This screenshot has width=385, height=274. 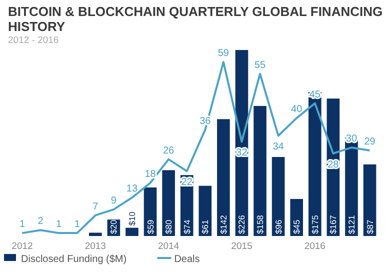 I want to click on data-label: 40, so click(x=297, y=110).